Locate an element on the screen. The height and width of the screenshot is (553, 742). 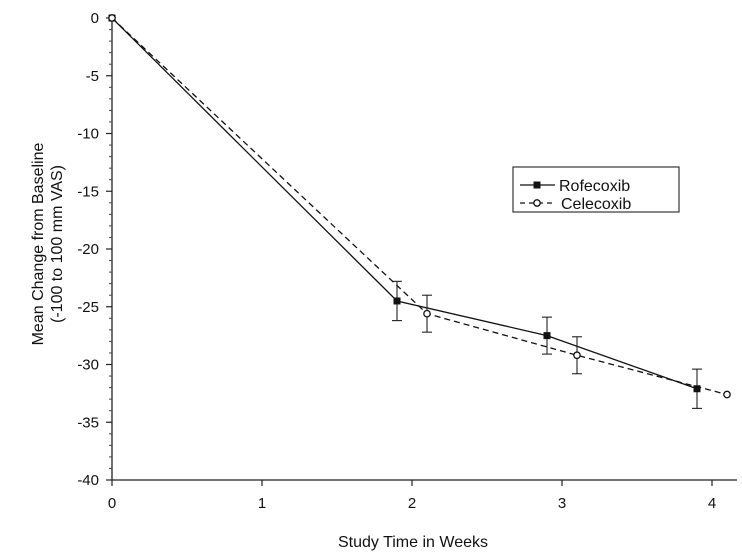
y-tick-label: -40 is located at coordinates (88, 480).